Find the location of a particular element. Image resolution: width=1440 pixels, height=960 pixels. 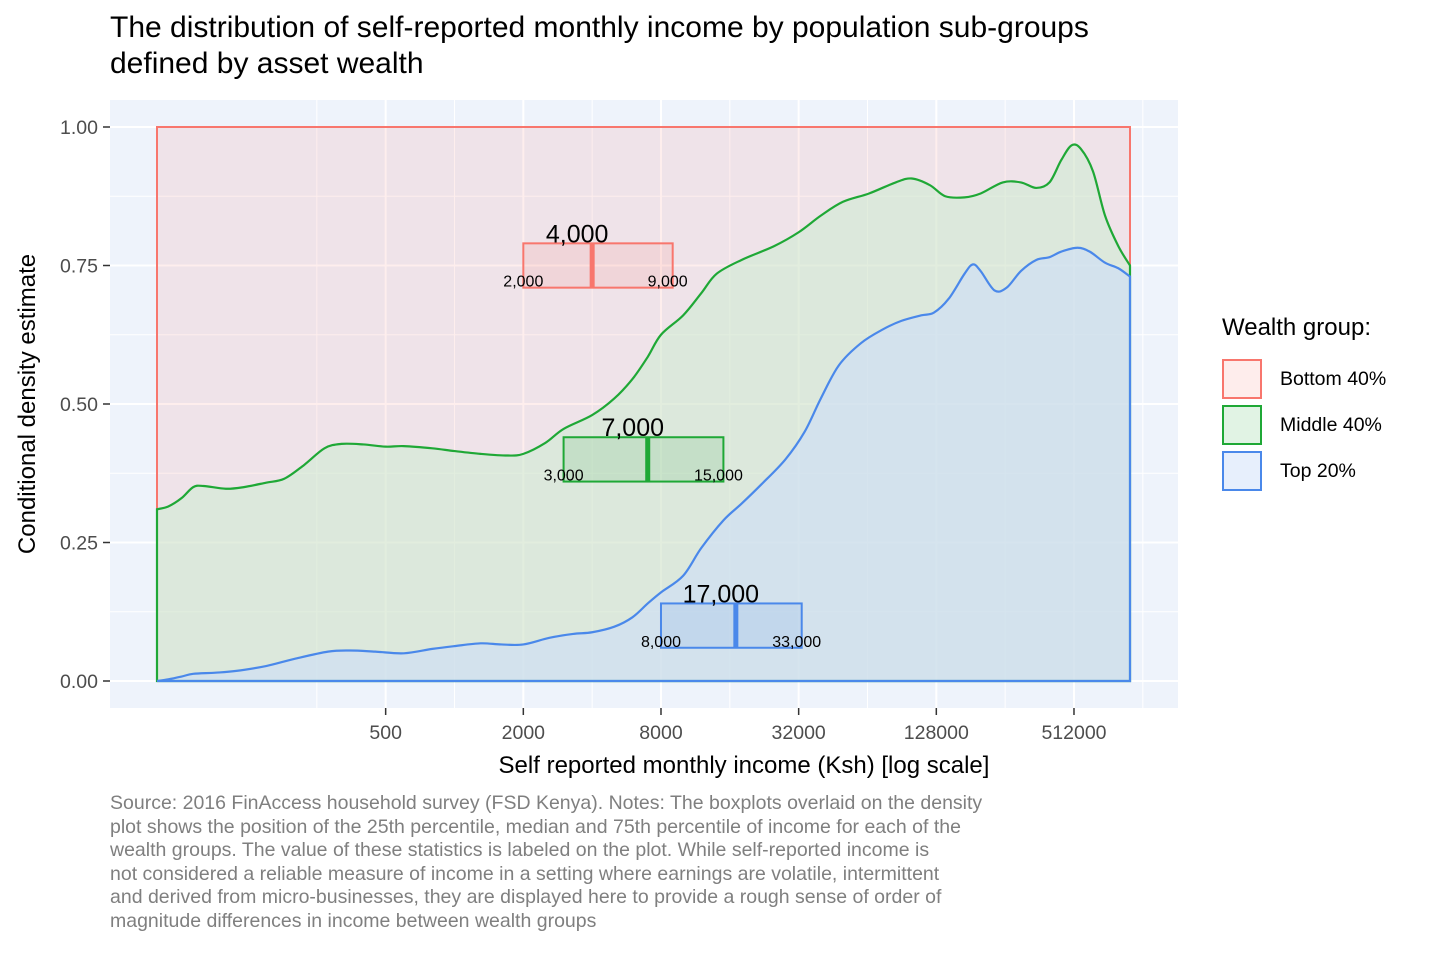

boxplot-bottom-40: 4,000 2,000 9,000 is located at coordinates (595, 255).